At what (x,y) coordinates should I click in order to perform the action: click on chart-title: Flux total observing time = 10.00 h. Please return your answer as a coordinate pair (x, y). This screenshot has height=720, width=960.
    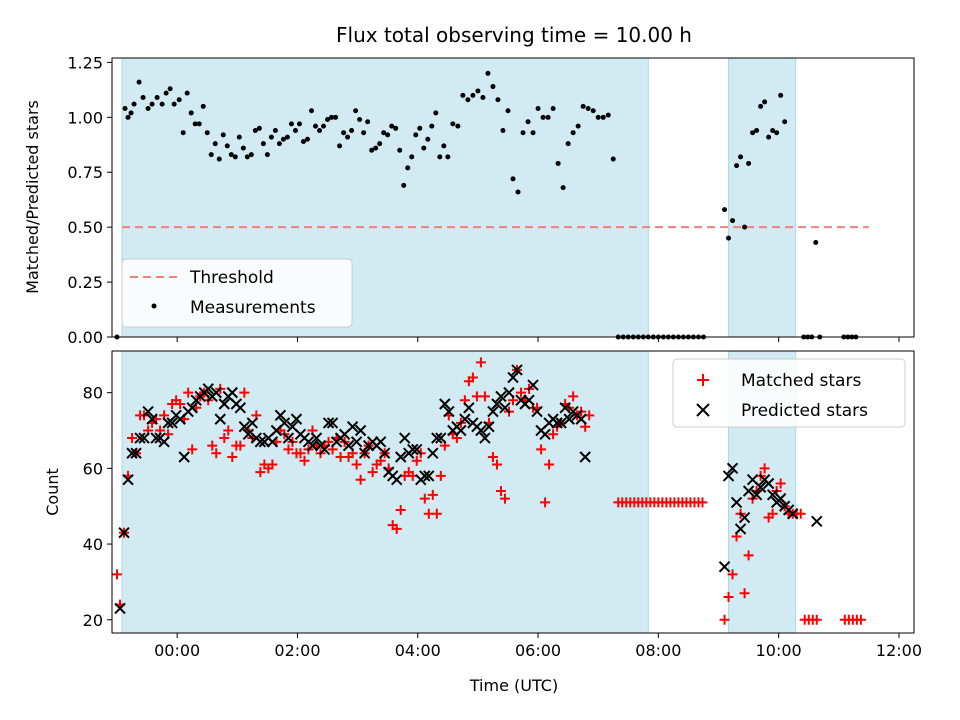
    Looking at the image, I should click on (514, 35).